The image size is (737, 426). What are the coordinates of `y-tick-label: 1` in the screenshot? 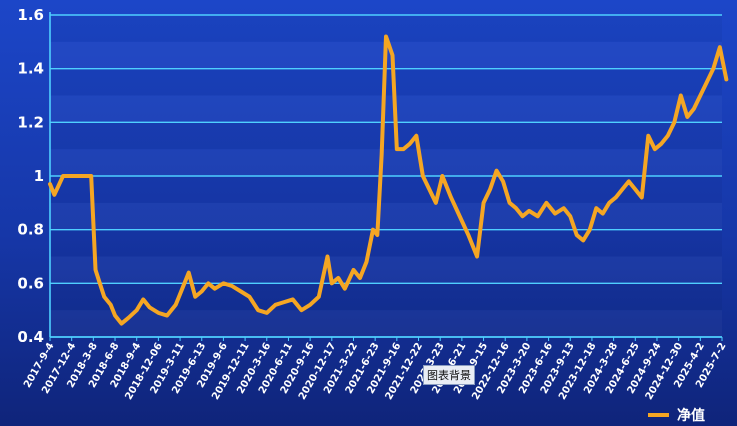 It's located at (39, 176).